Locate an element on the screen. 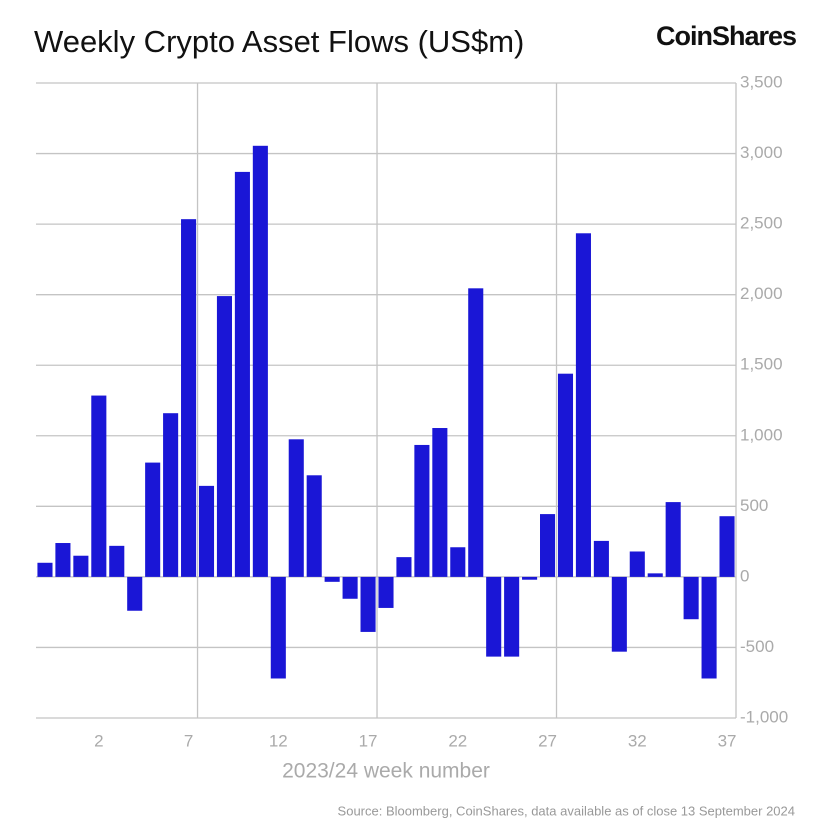  y-tick-label: 3,500 is located at coordinates (761, 81).